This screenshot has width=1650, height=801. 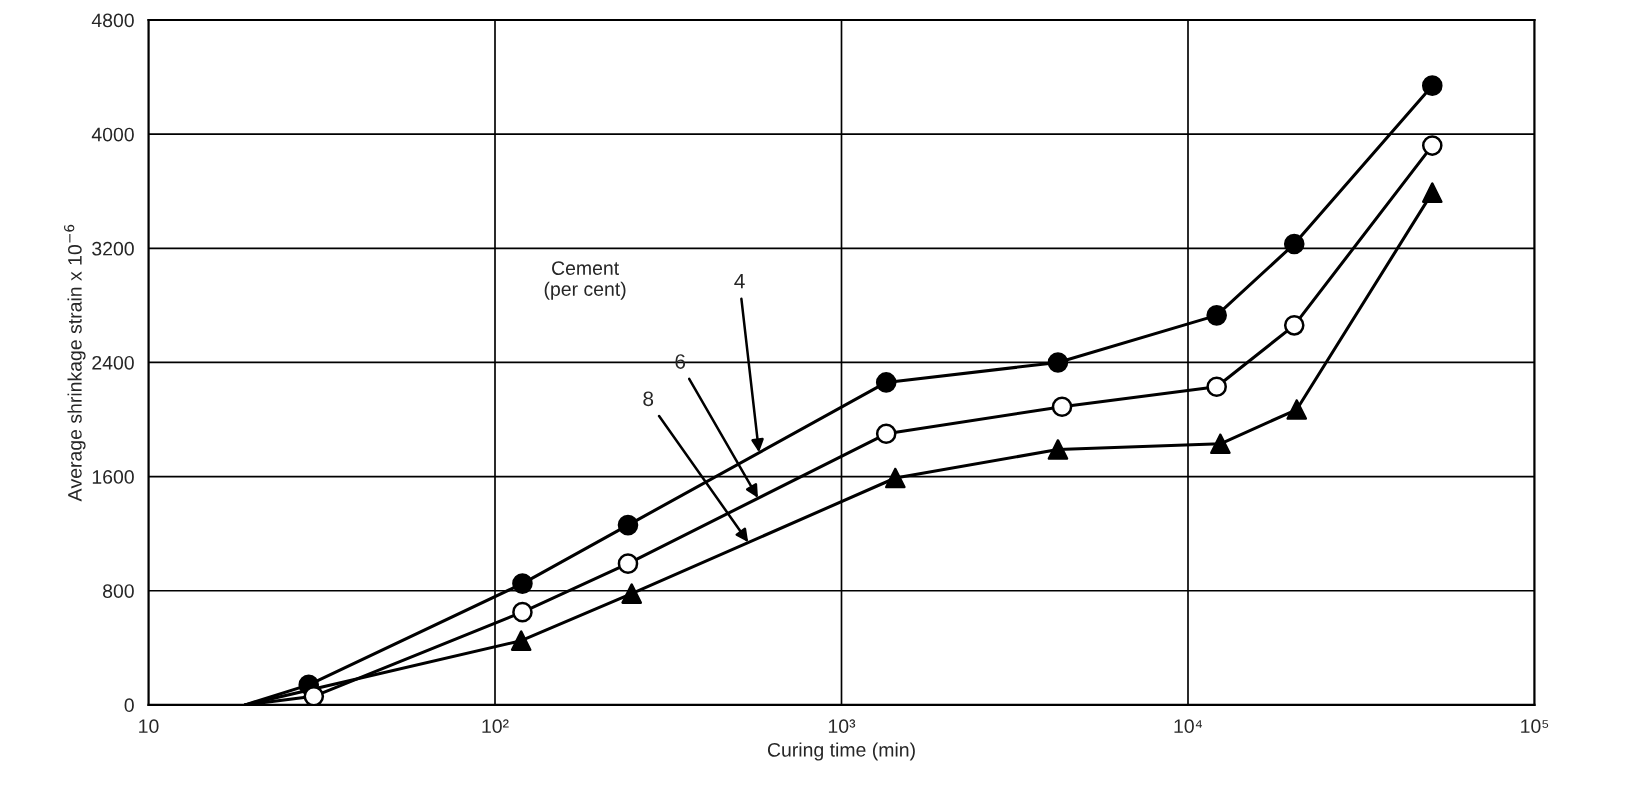 What do you see at coordinates (149, 726) in the screenshot?
I see `x-tick-label: 10` at bounding box center [149, 726].